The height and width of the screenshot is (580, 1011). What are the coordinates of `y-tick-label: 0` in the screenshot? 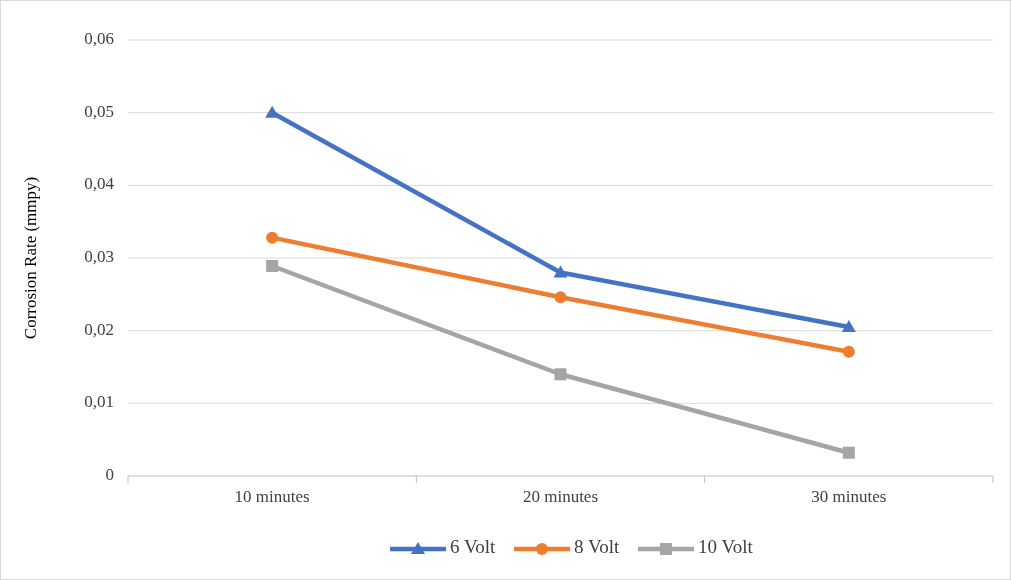 It's located at (109, 474).